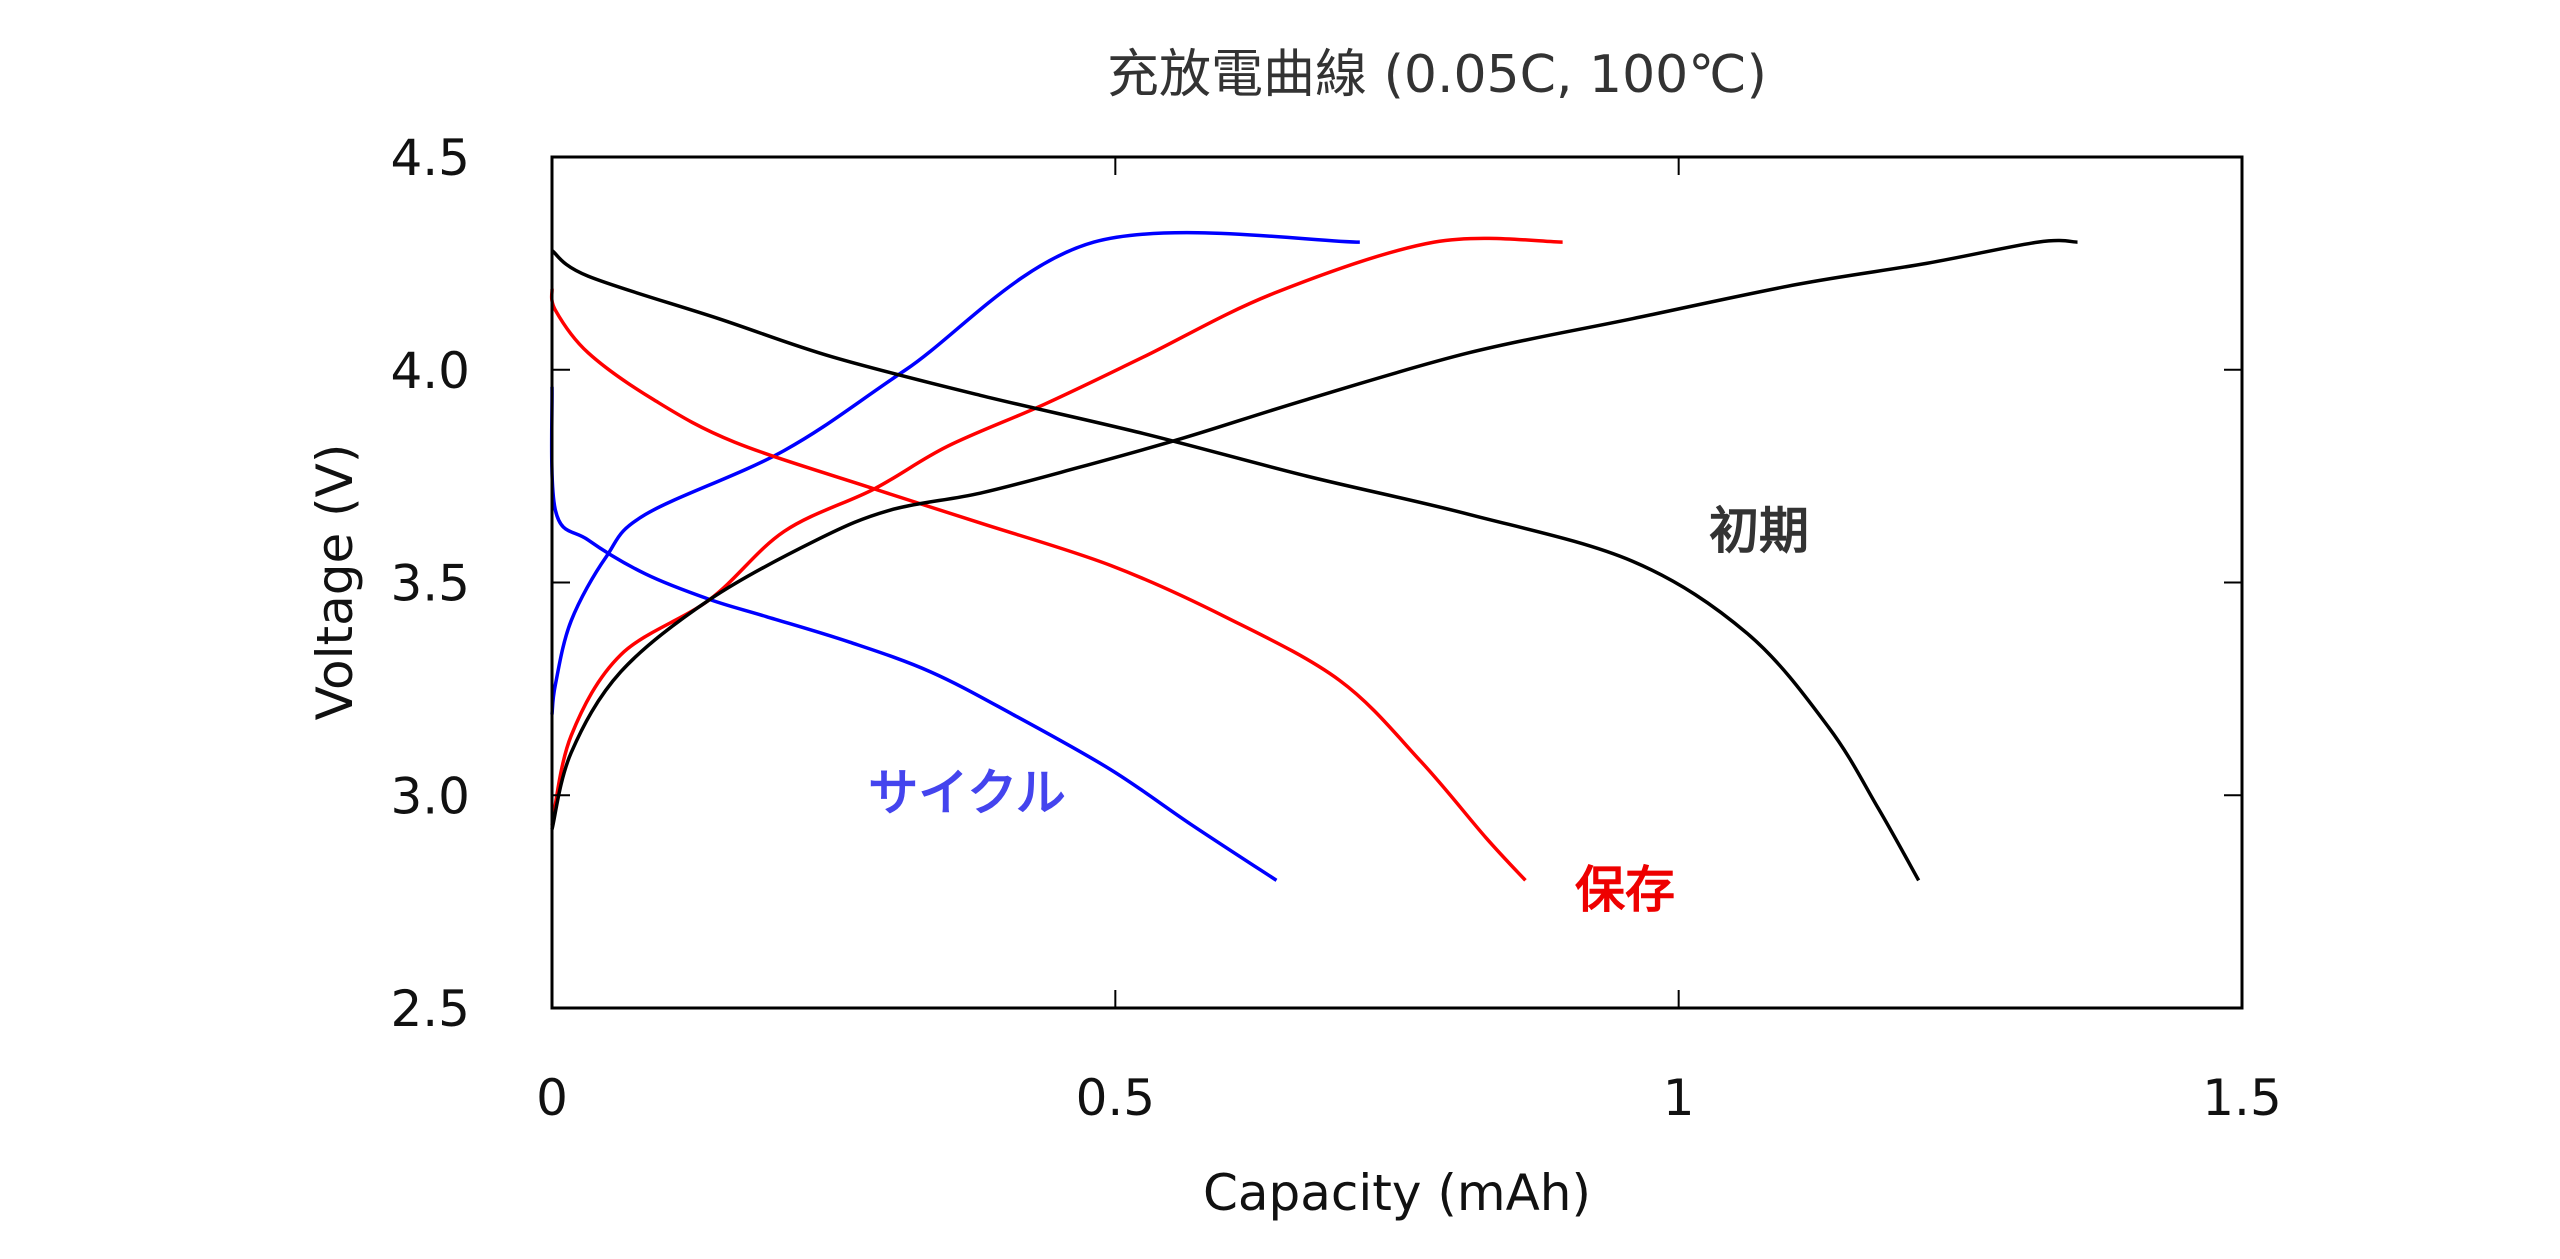 This screenshot has width=2560, height=1259. I want to click on x-axis-label: Capacity (mAh), so click(1397, 1193).